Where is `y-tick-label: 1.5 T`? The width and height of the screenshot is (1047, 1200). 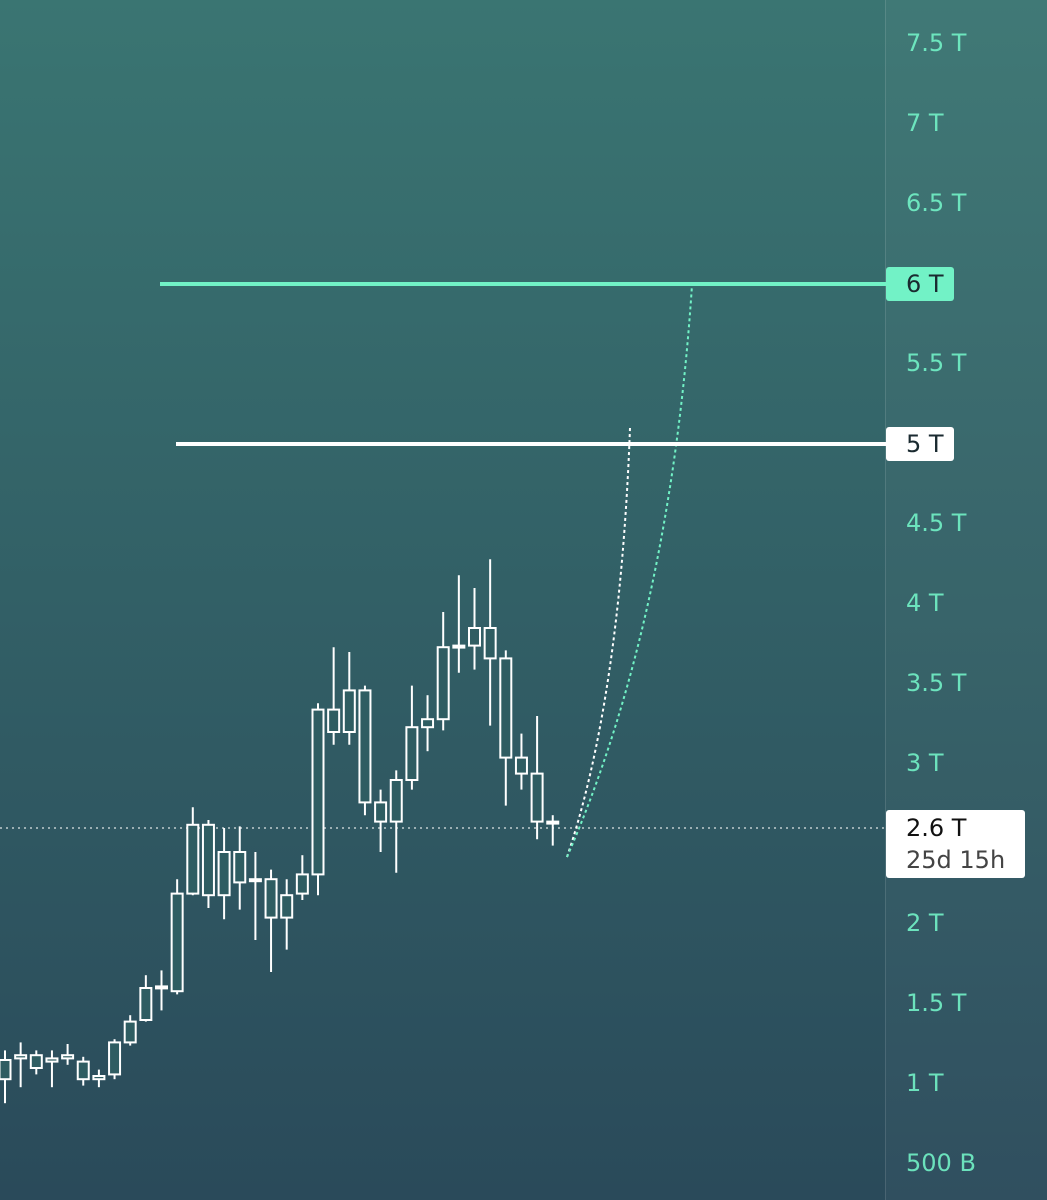 y-tick-label: 1.5 T is located at coordinates (936, 1003).